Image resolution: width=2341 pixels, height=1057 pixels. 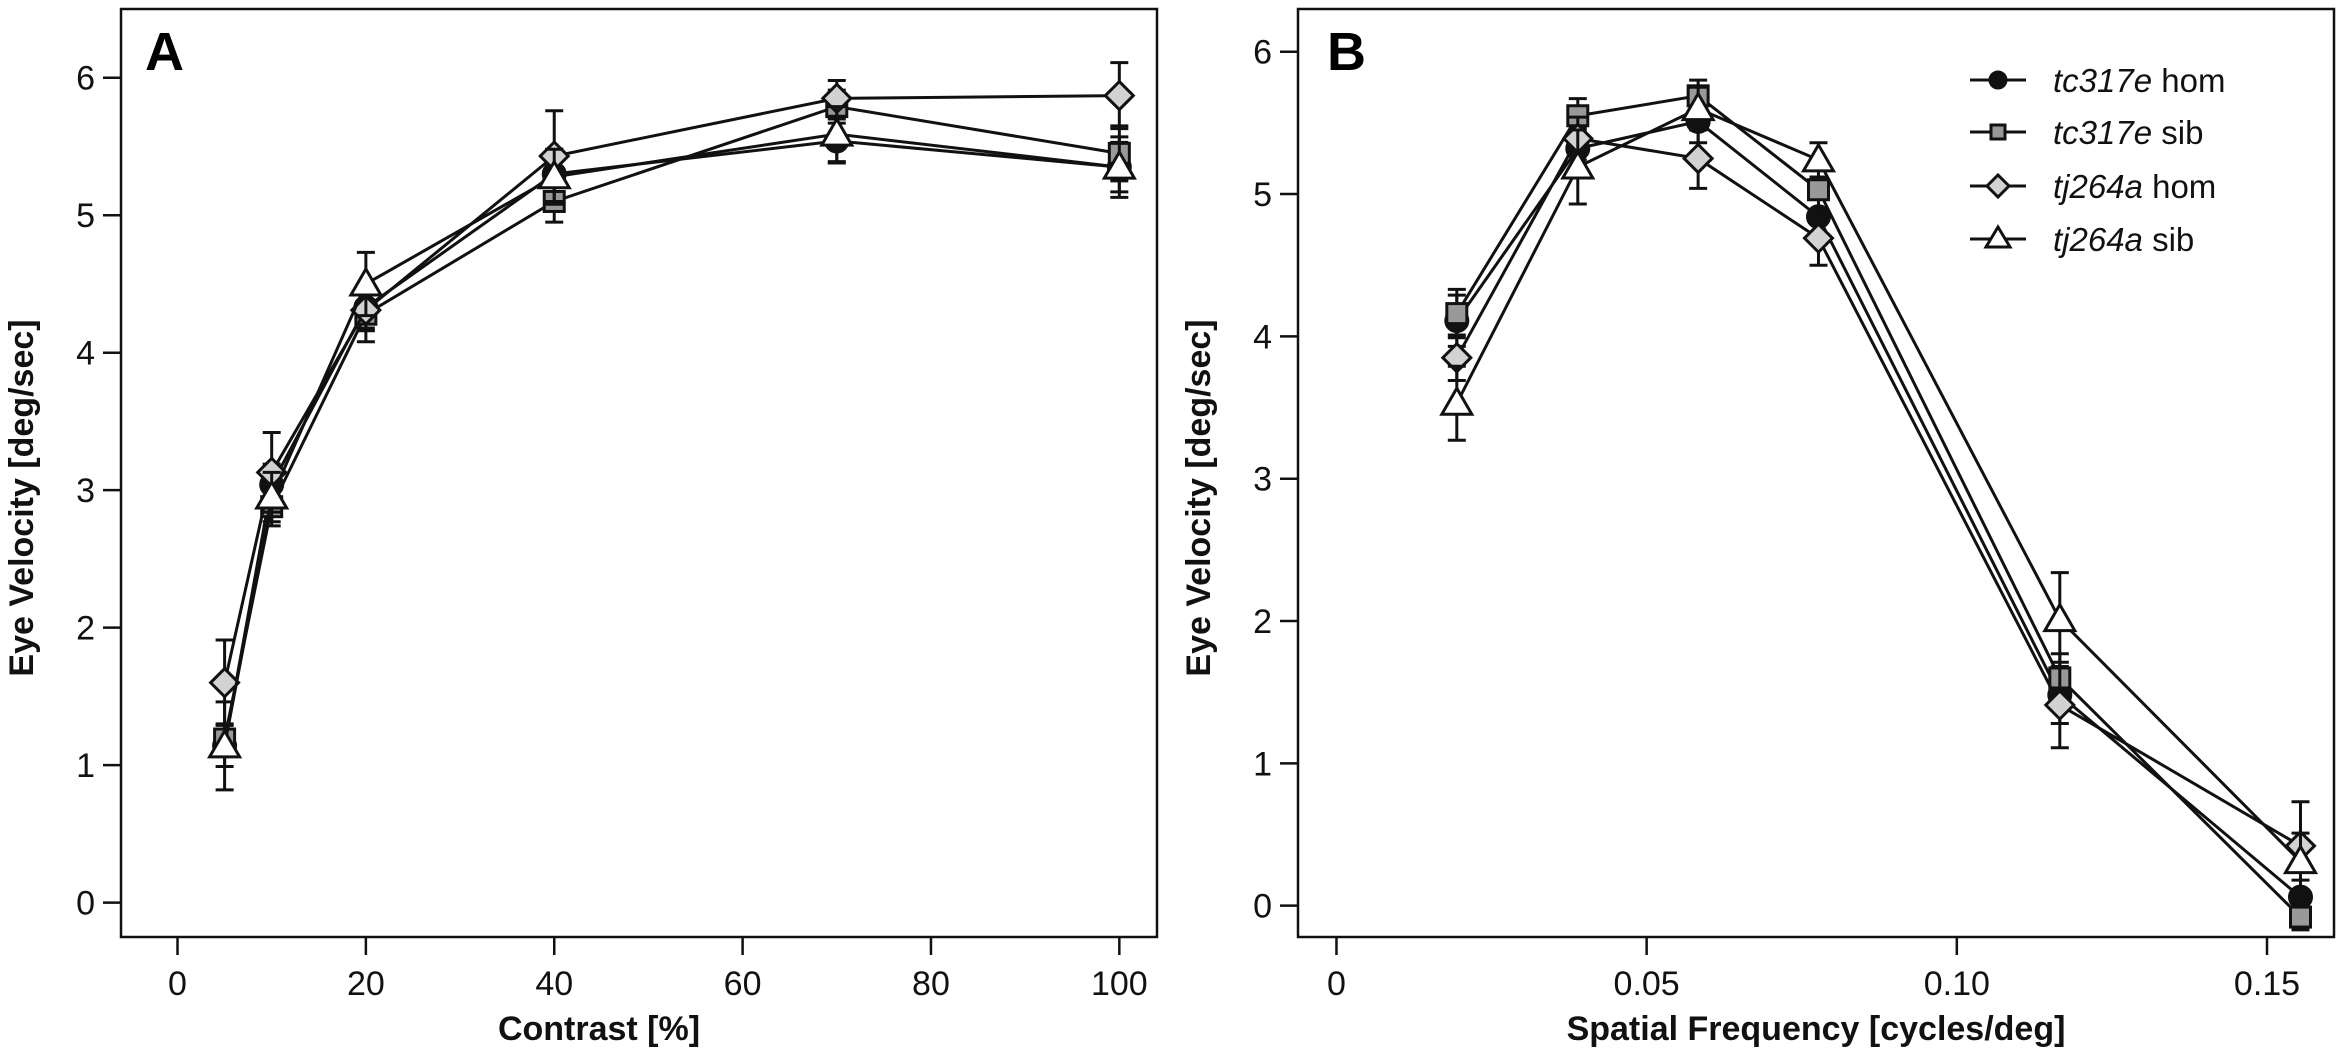 I want to click on legend-item: tc317e hom, so click(x=2097, y=80).